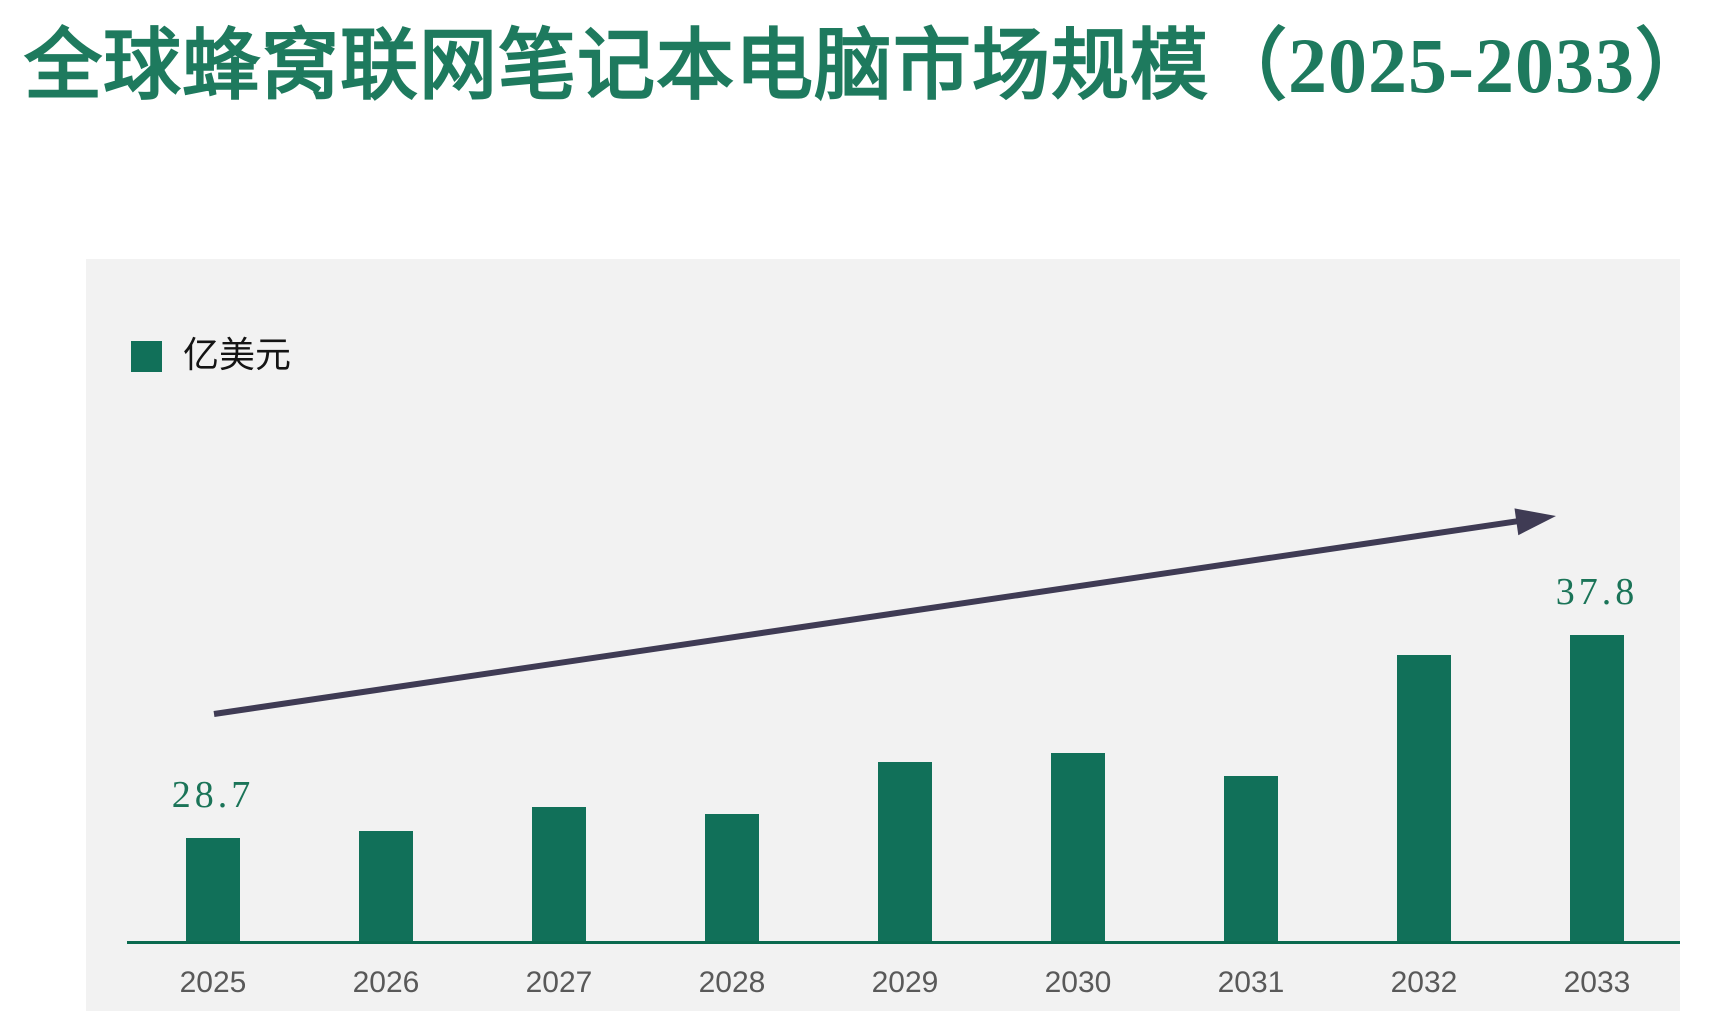 The image size is (1729, 1028). Describe the element at coordinates (903, 942) in the screenshot. I see `x-axis-line` at that location.